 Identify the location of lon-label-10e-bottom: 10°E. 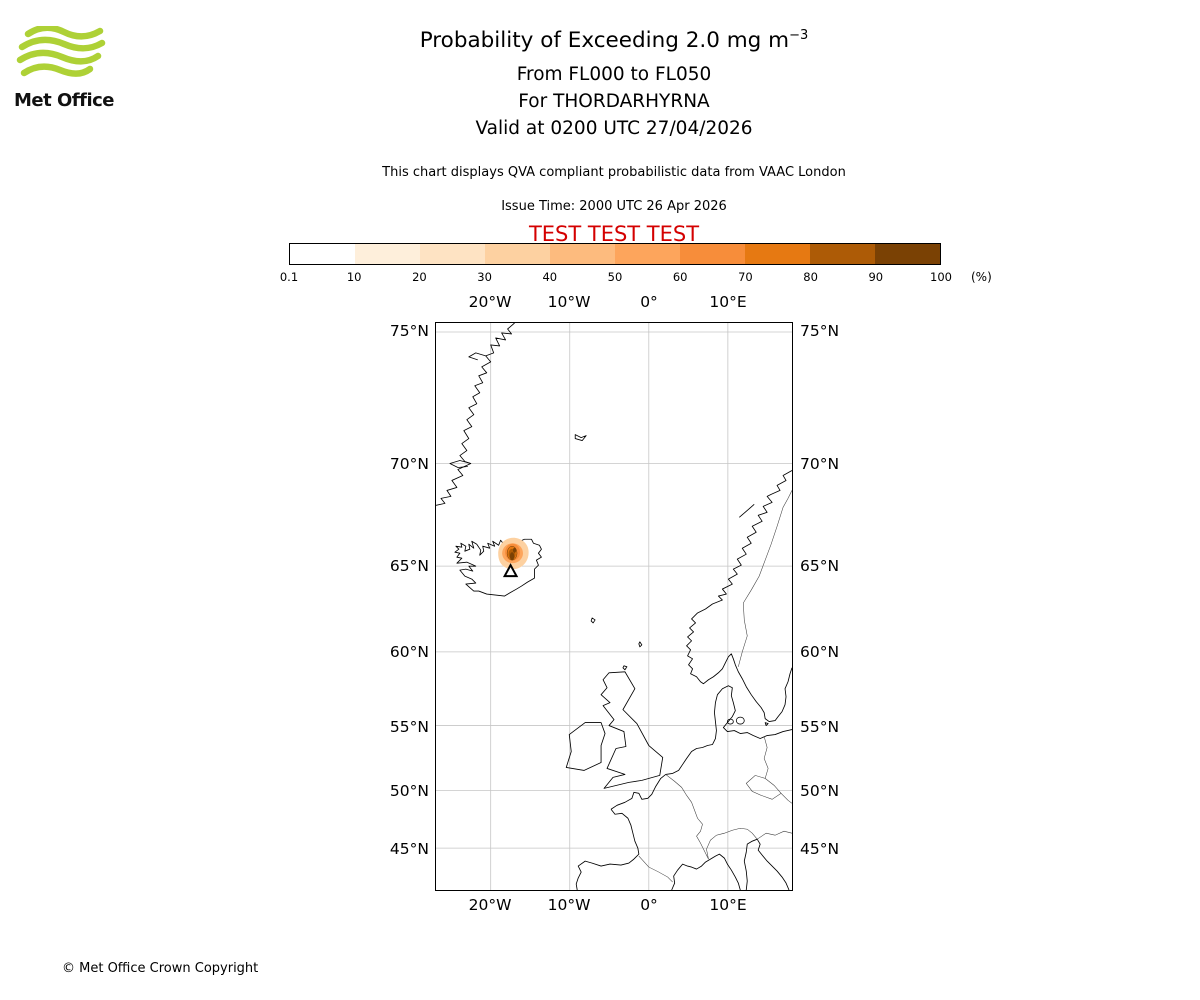
(728, 905).